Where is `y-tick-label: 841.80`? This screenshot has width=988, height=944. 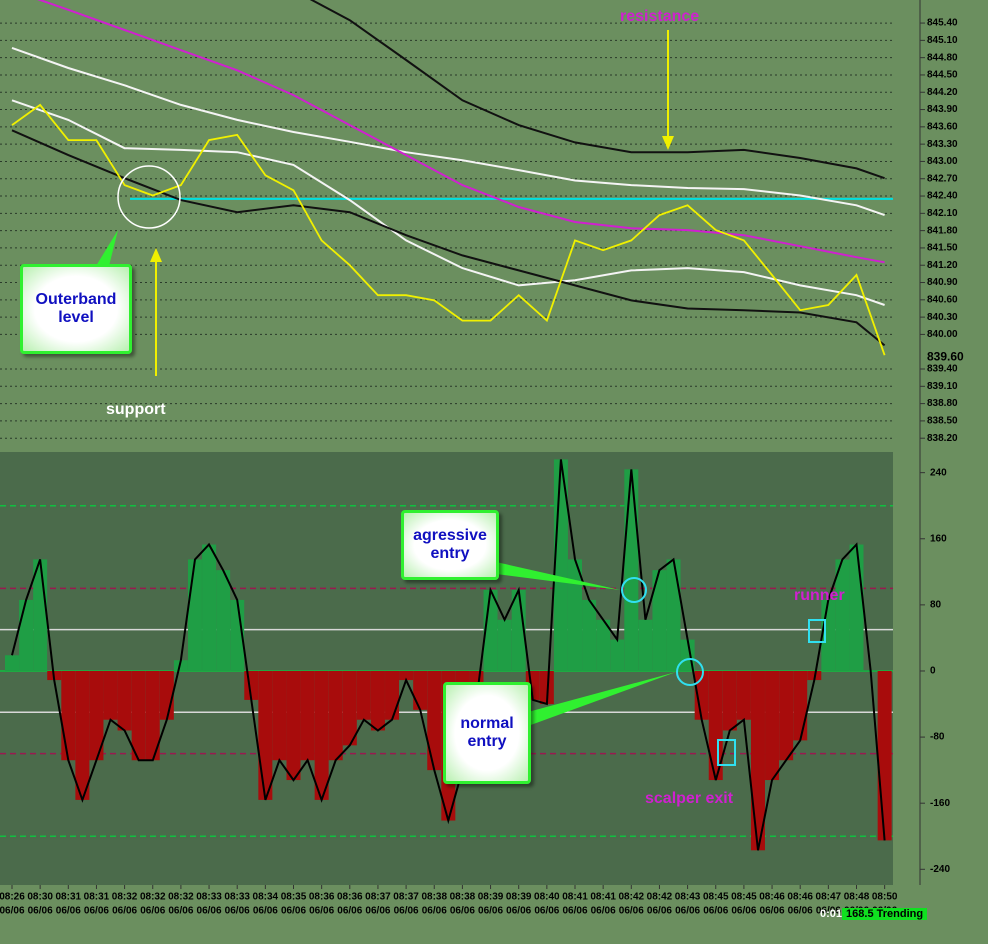
y-tick-label: 841.80 is located at coordinates (942, 230).